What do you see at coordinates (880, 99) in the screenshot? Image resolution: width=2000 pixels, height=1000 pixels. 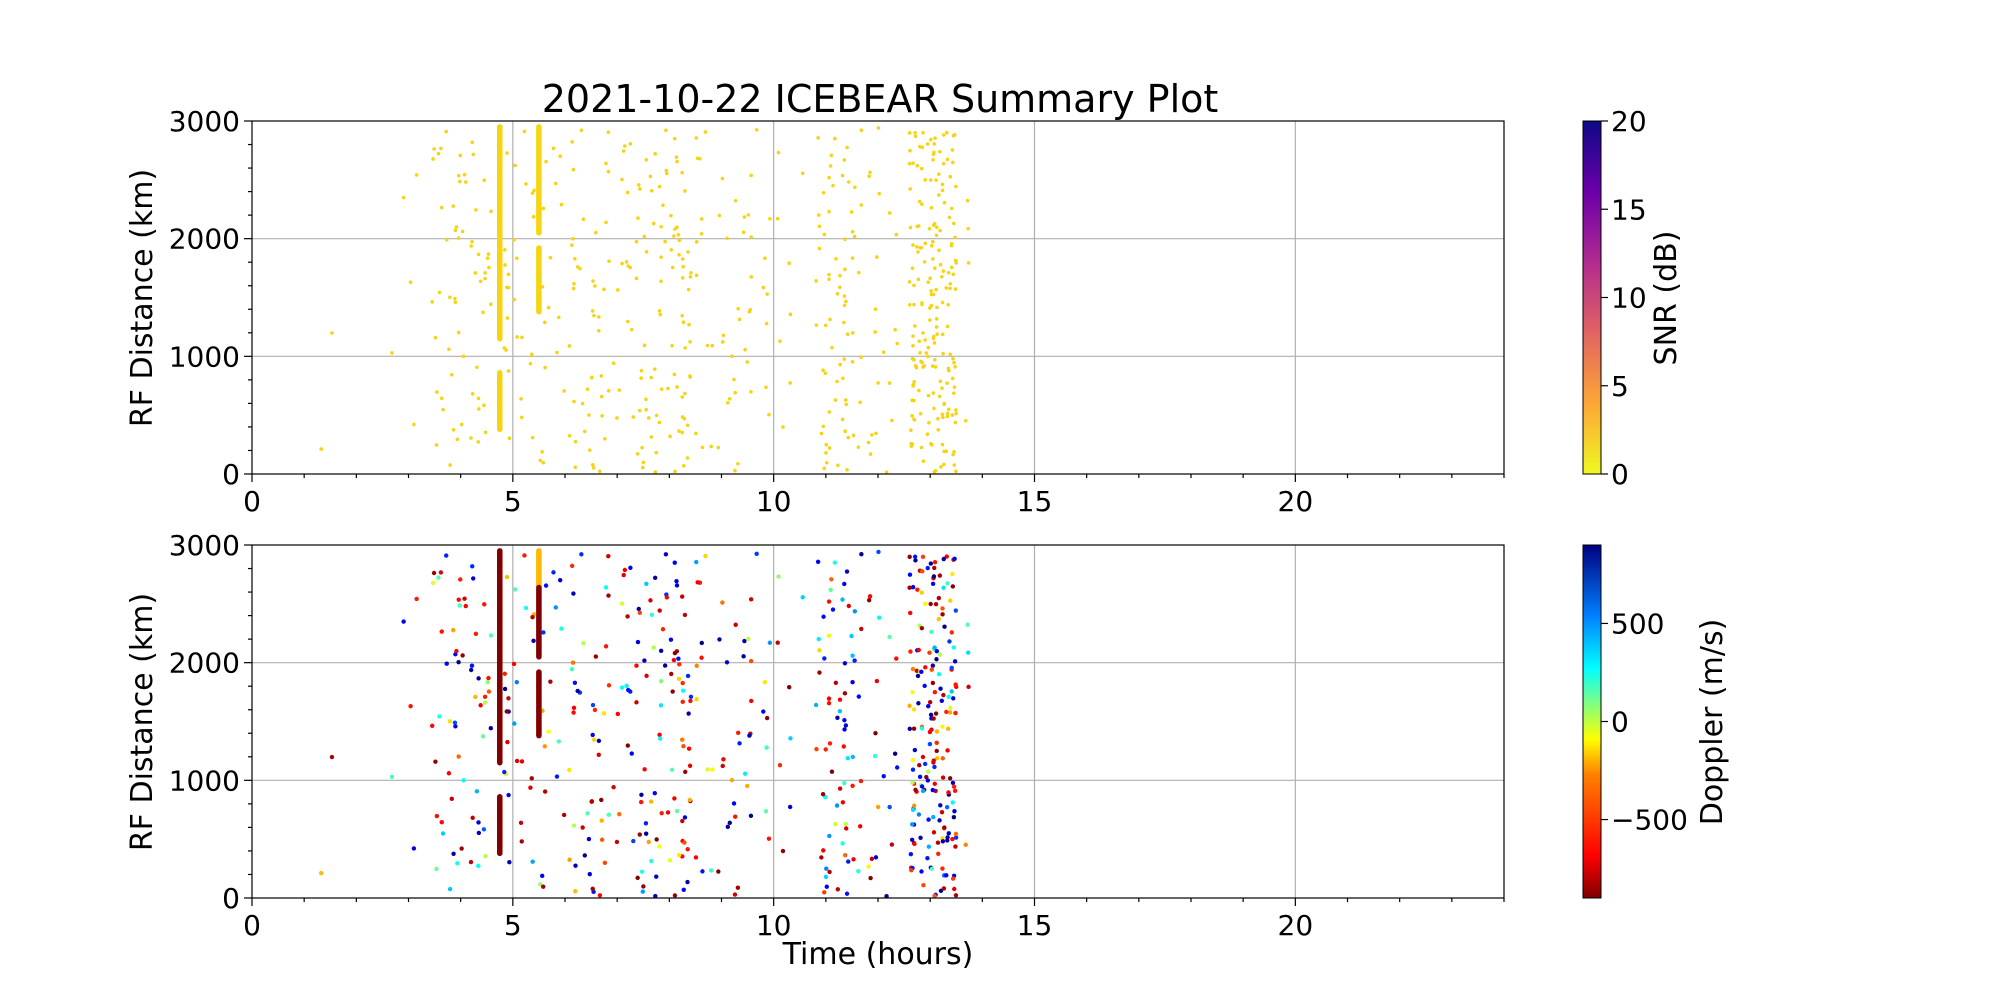 I see `chart-title: 2021-10-22 ICEBEAR Summary Plot` at bounding box center [880, 99].